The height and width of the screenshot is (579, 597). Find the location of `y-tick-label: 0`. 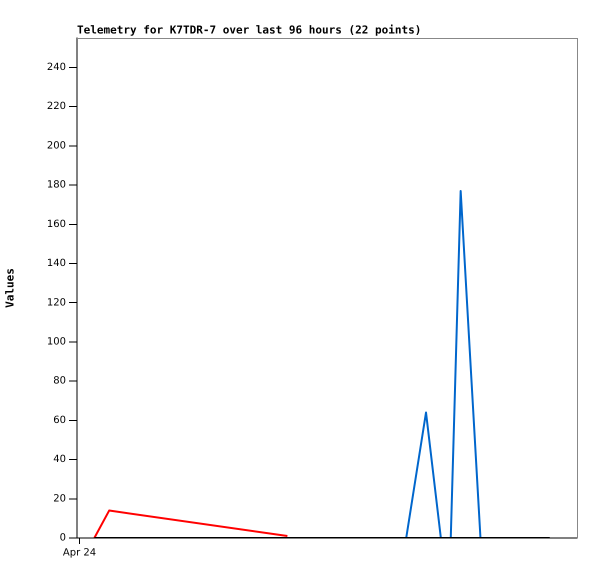

y-tick-label: 0 is located at coordinates (63, 538).